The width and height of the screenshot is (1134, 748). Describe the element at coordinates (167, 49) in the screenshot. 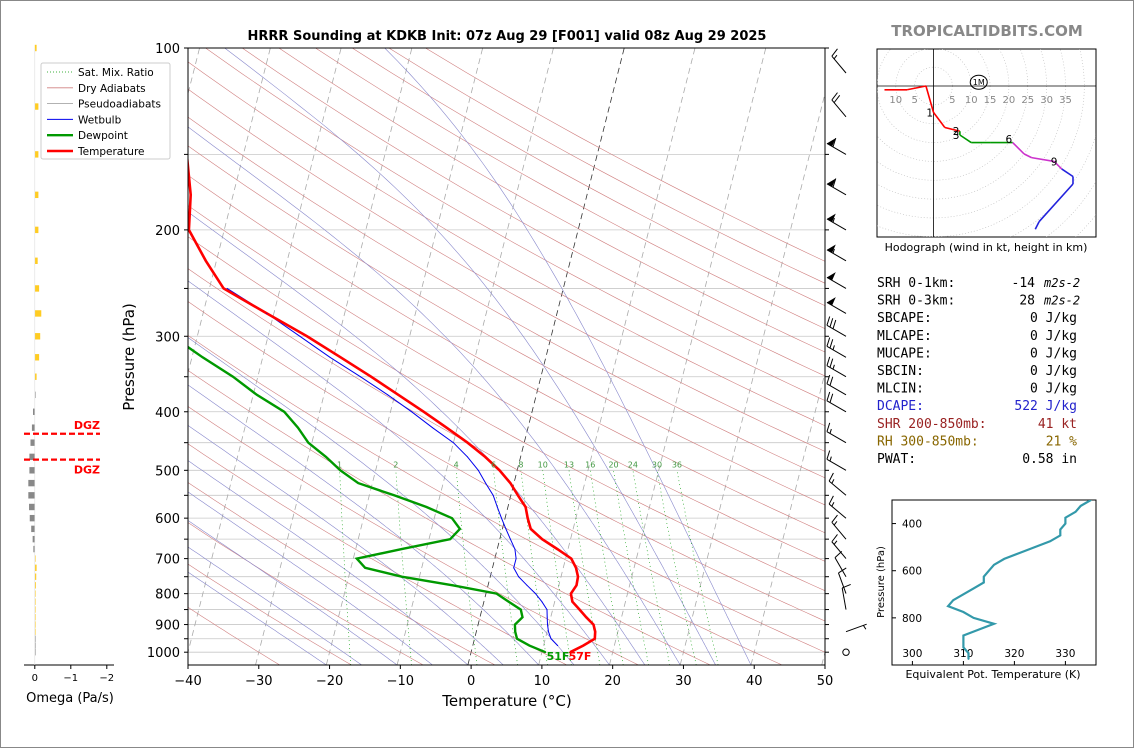

I see `y-tick-label: 100` at that location.